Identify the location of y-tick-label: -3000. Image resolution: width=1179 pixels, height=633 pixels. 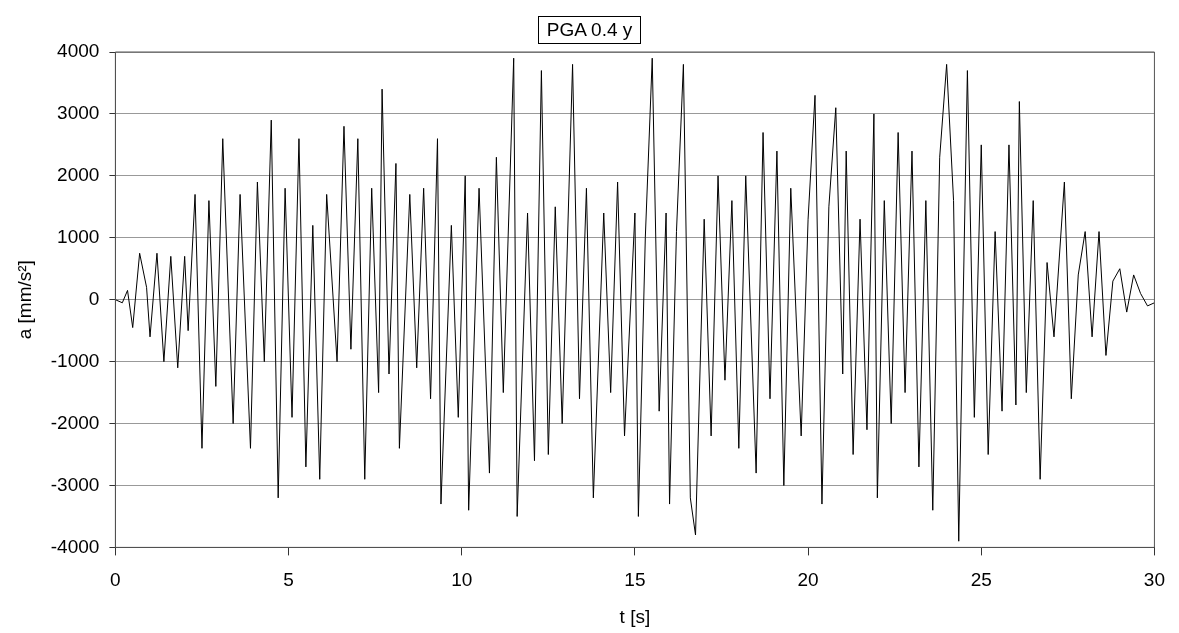
(75, 484).